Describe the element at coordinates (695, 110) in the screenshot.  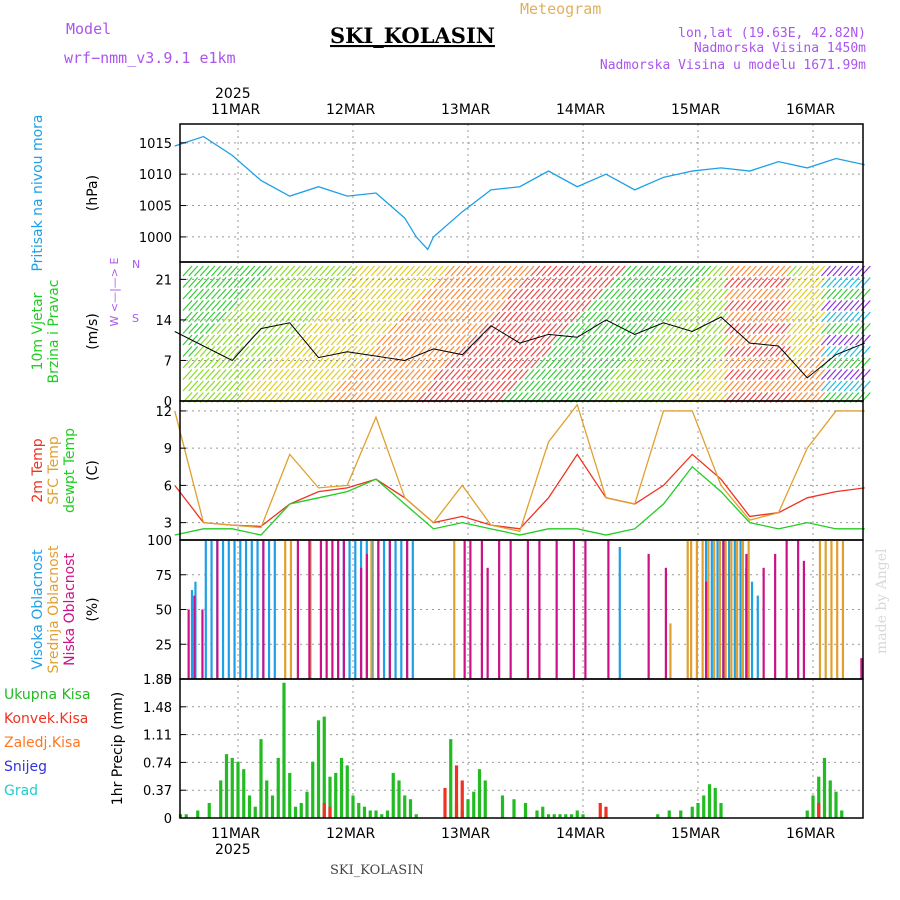
I see `top-day-label: 15MAR` at that location.